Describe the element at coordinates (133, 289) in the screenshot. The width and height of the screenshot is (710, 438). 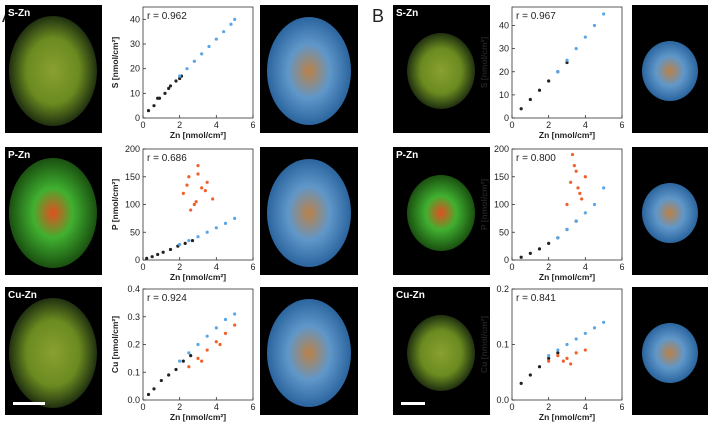
I see `y-tick-label: 0.4` at that location.